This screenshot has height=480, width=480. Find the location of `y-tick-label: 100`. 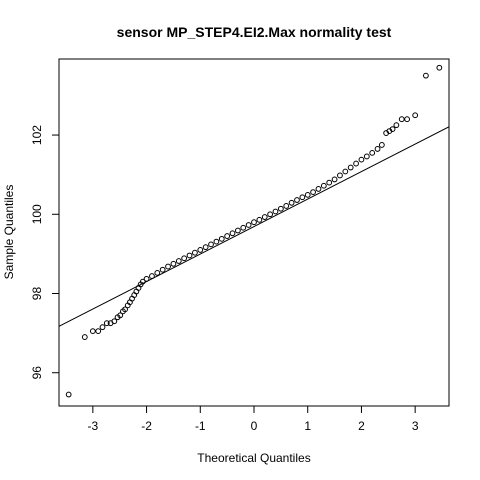

y-tick-label: 100 is located at coordinates (37, 214).